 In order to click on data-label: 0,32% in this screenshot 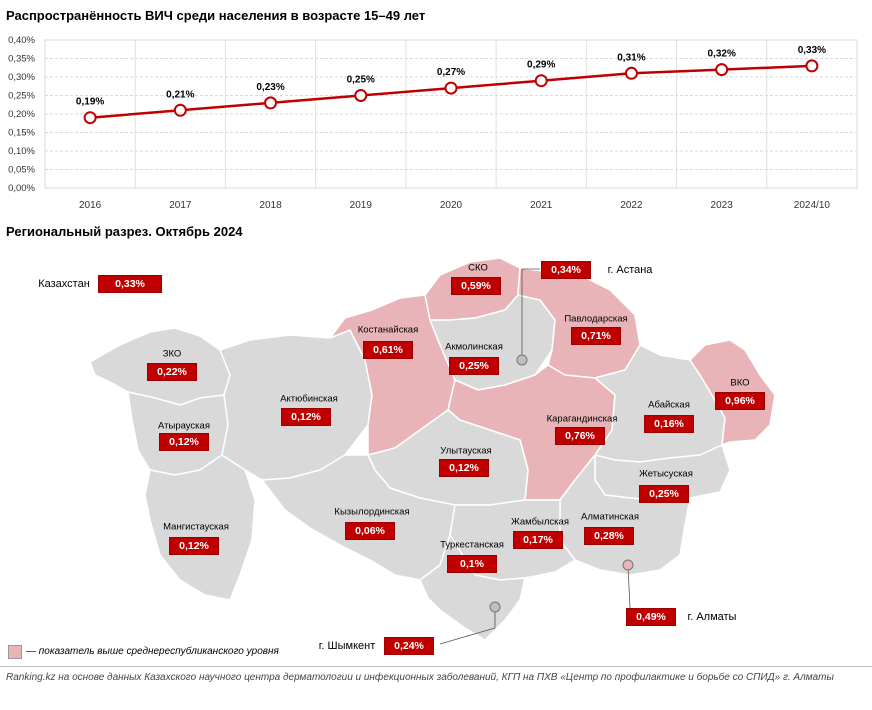, I will do `click(721, 54)`.